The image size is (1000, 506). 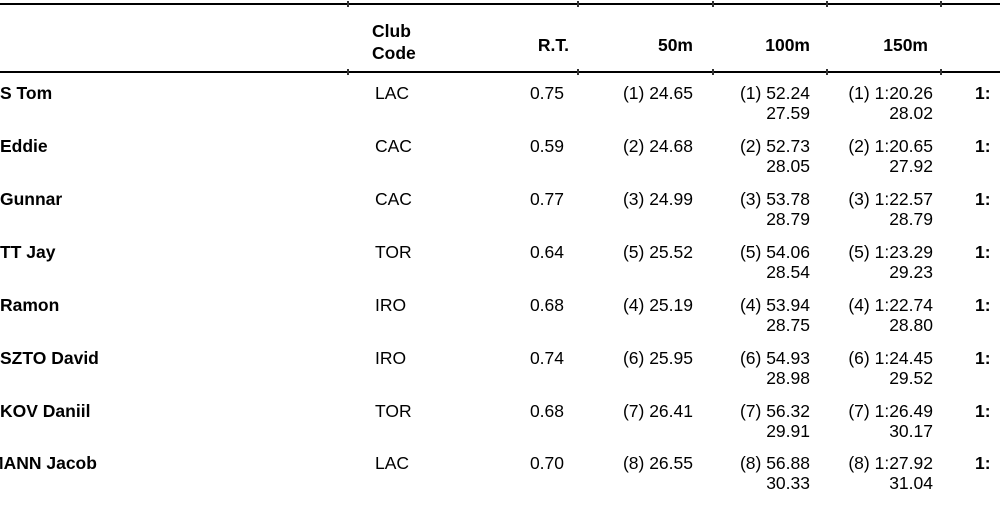 What do you see at coordinates (24, 145) in the screenshot?
I see `swimmer-name: Eddie` at bounding box center [24, 145].